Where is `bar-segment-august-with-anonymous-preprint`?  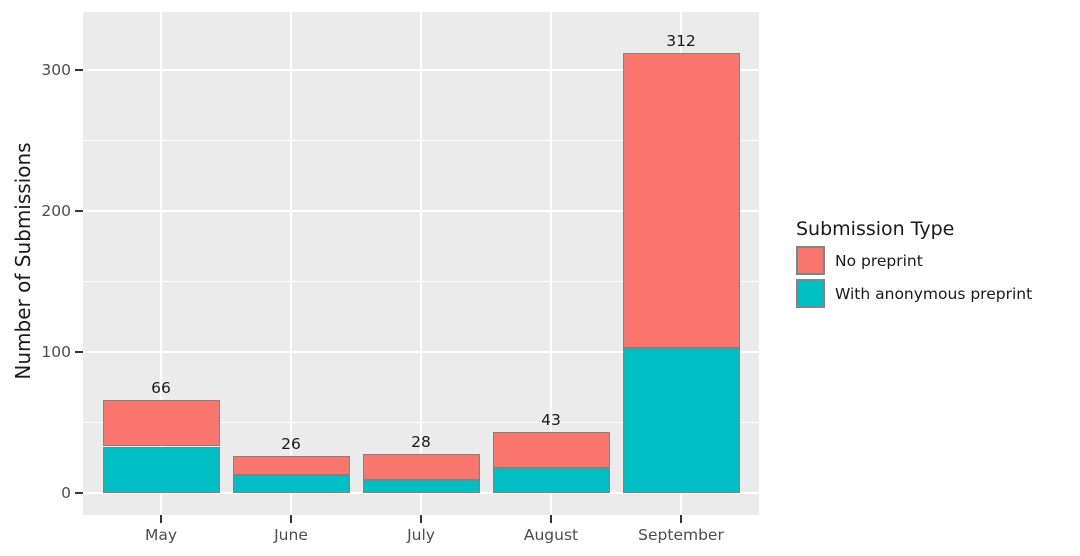
bar-segment-august-with-anonymous-preprint is located at coordinates (551, 480).